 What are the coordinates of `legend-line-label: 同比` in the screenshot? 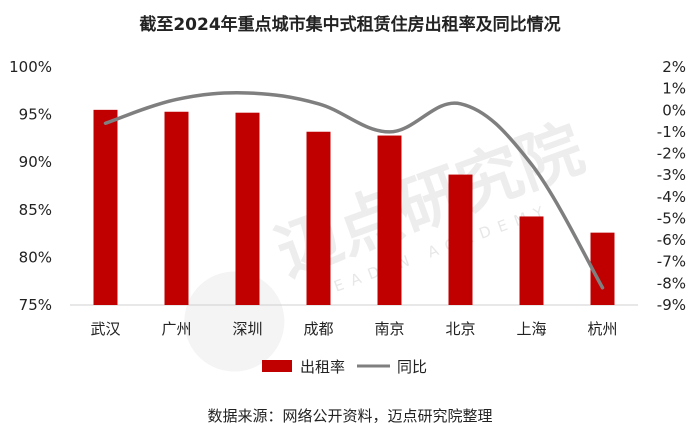 It's located at (412, 367).